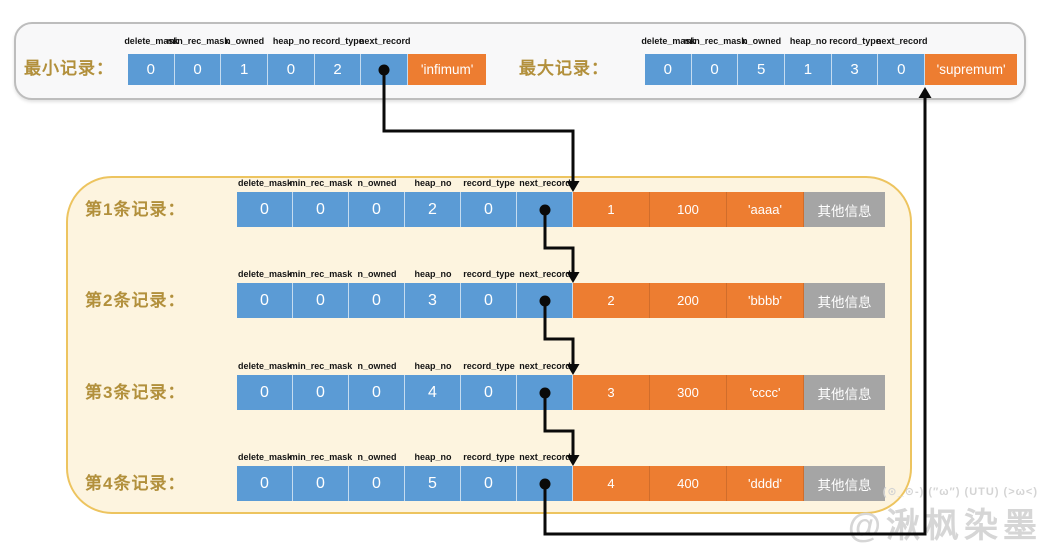 The height and width of the screenshot is (549, 1044). What do you see at coordinates (135, 392) in the screenshot?
I see `record3-label: 第3条记录：` at bounding box center [135, 392].